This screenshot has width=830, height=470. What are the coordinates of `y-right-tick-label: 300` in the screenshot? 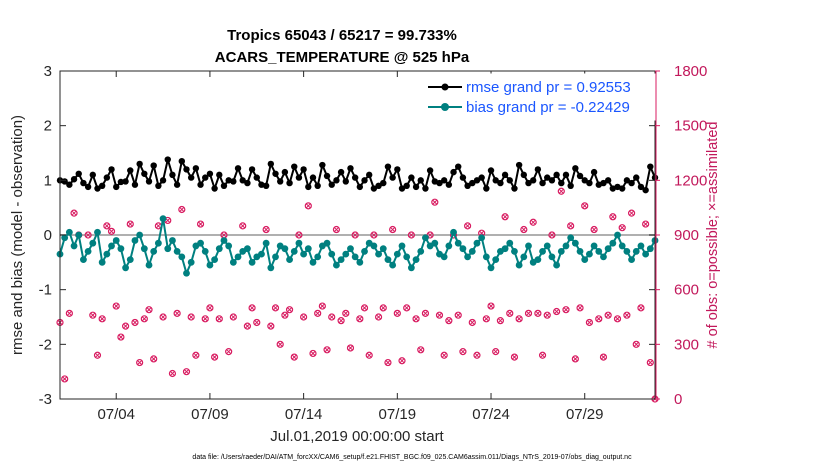 It's located at (686, 344).